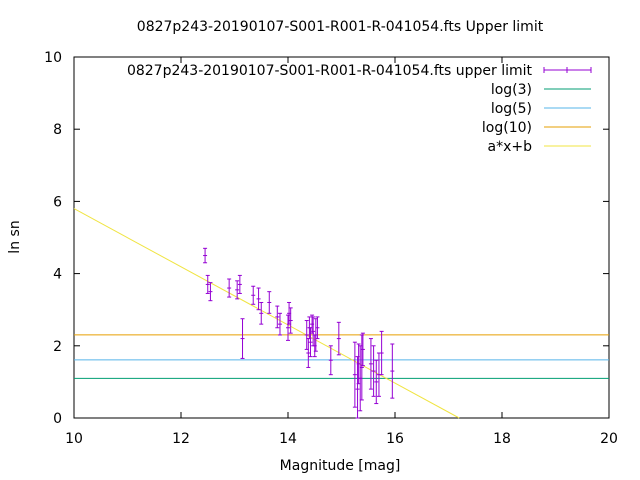  What do you see at coordinates (57, 130) in the screenshot?
I see `y-tick-label: 8` at bounding box center [57, 130].